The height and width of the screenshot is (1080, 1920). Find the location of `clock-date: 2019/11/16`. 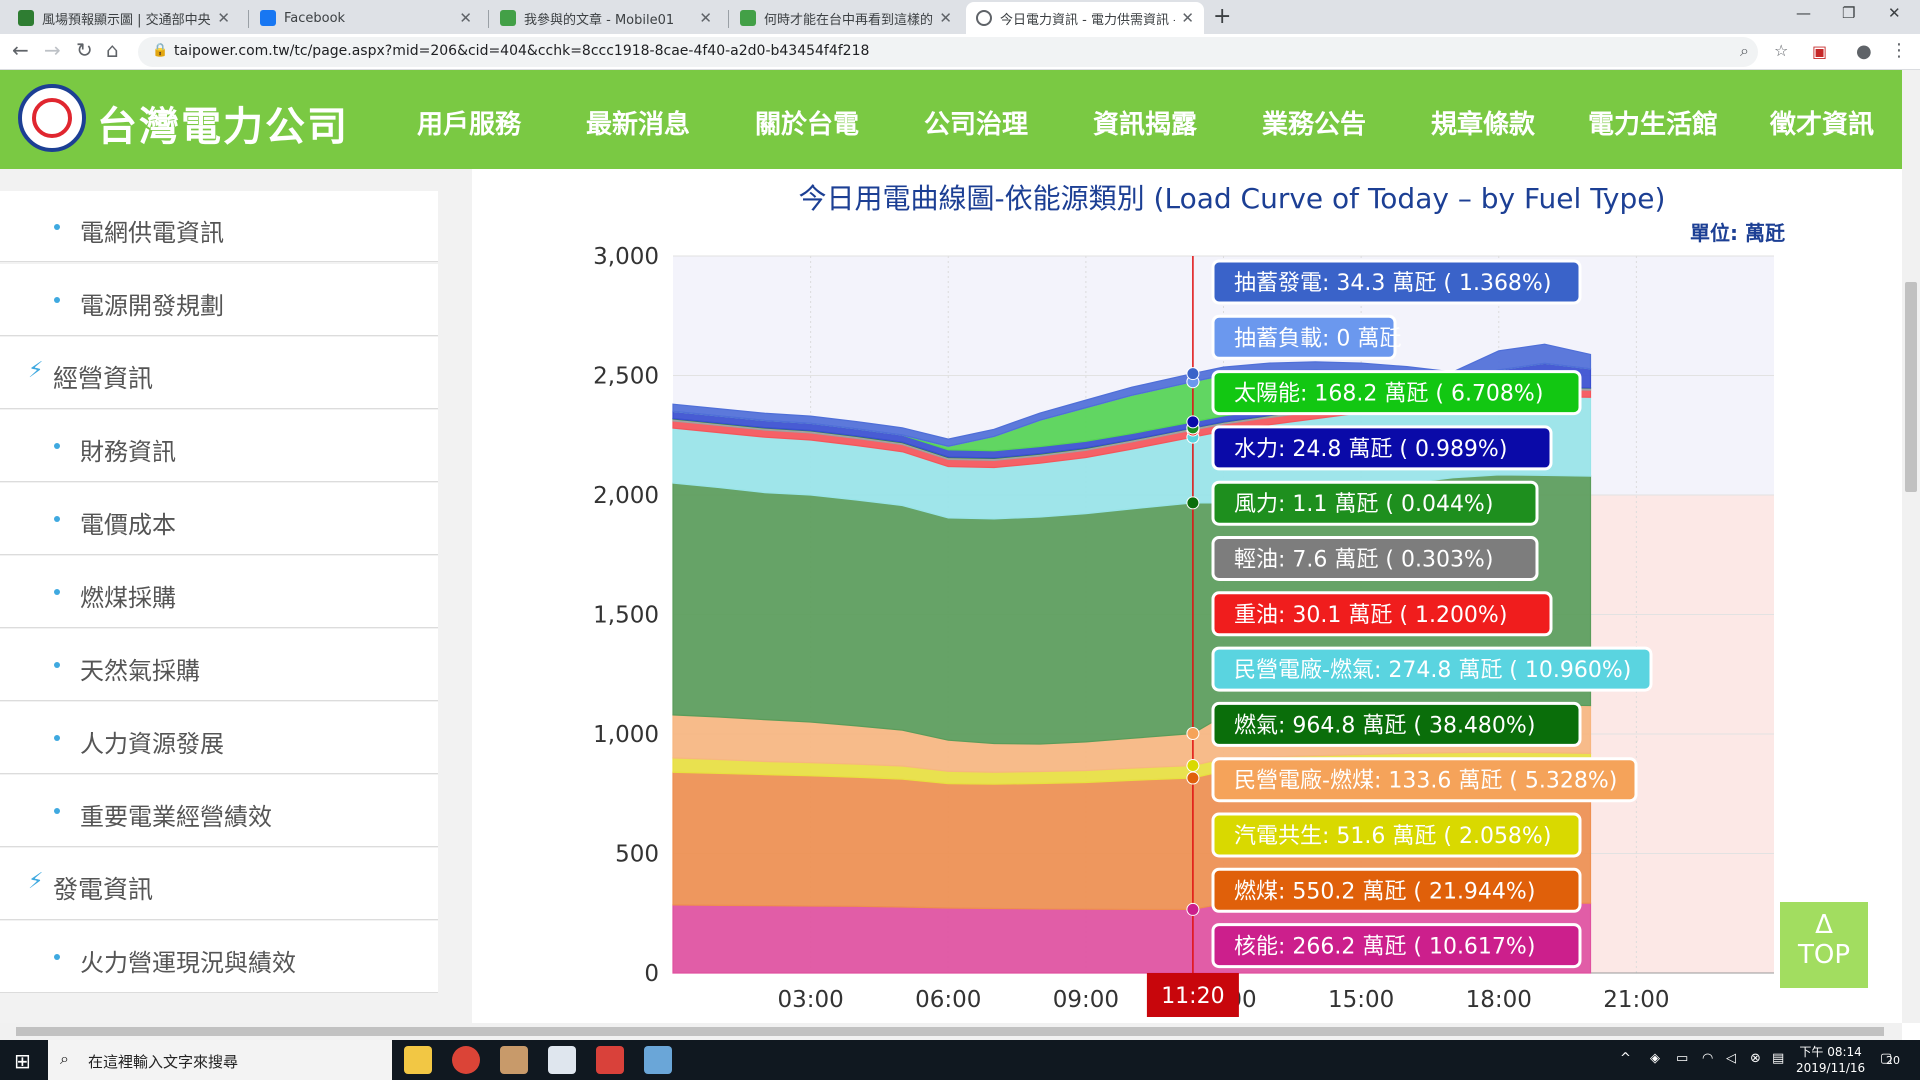

clock-date: 2019/11/16 is located at coordinates (1831, 1068).